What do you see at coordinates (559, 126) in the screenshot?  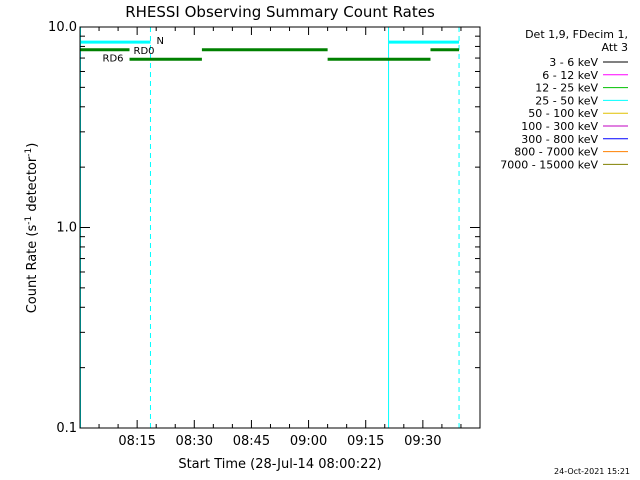 I see `legend-entry-label-5: 100 - 300 keV` at bounding box center [559, 126].